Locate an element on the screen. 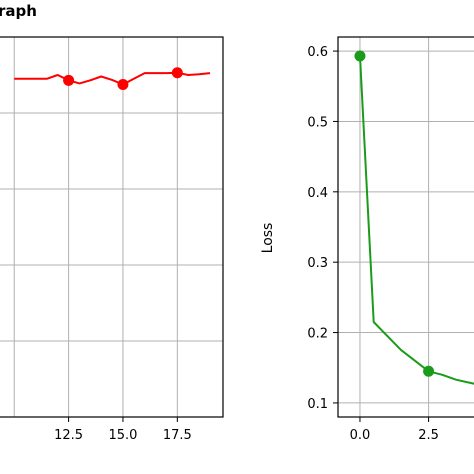  y-tick-label: 0.2 is located at coordinates (317, 334).